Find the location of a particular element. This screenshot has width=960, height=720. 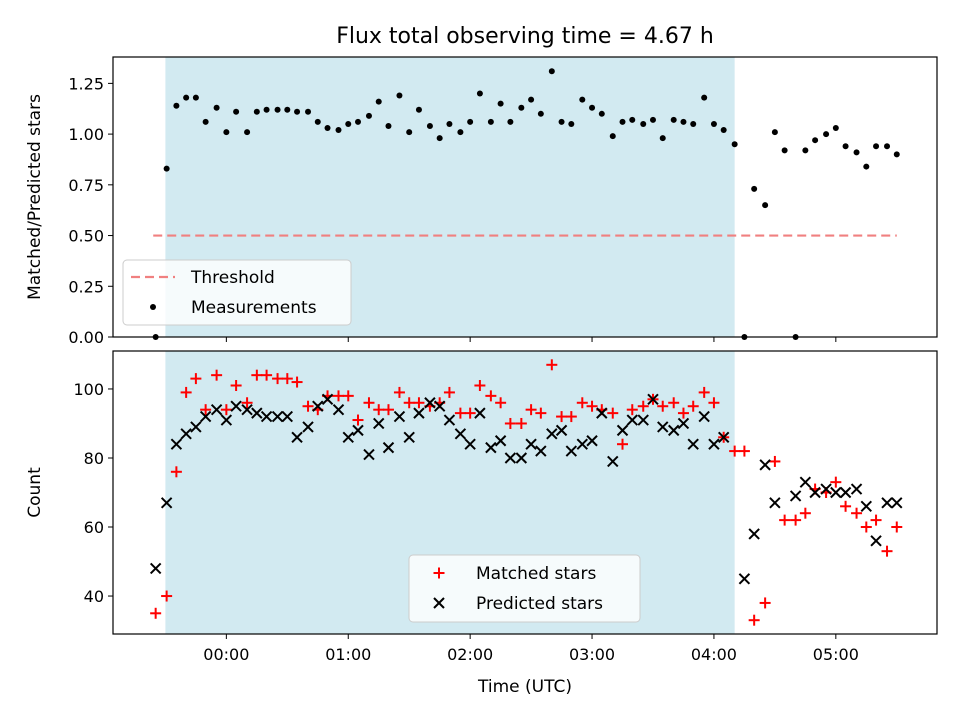

legend-predicted-swatch is located at coordinates (439, 603).